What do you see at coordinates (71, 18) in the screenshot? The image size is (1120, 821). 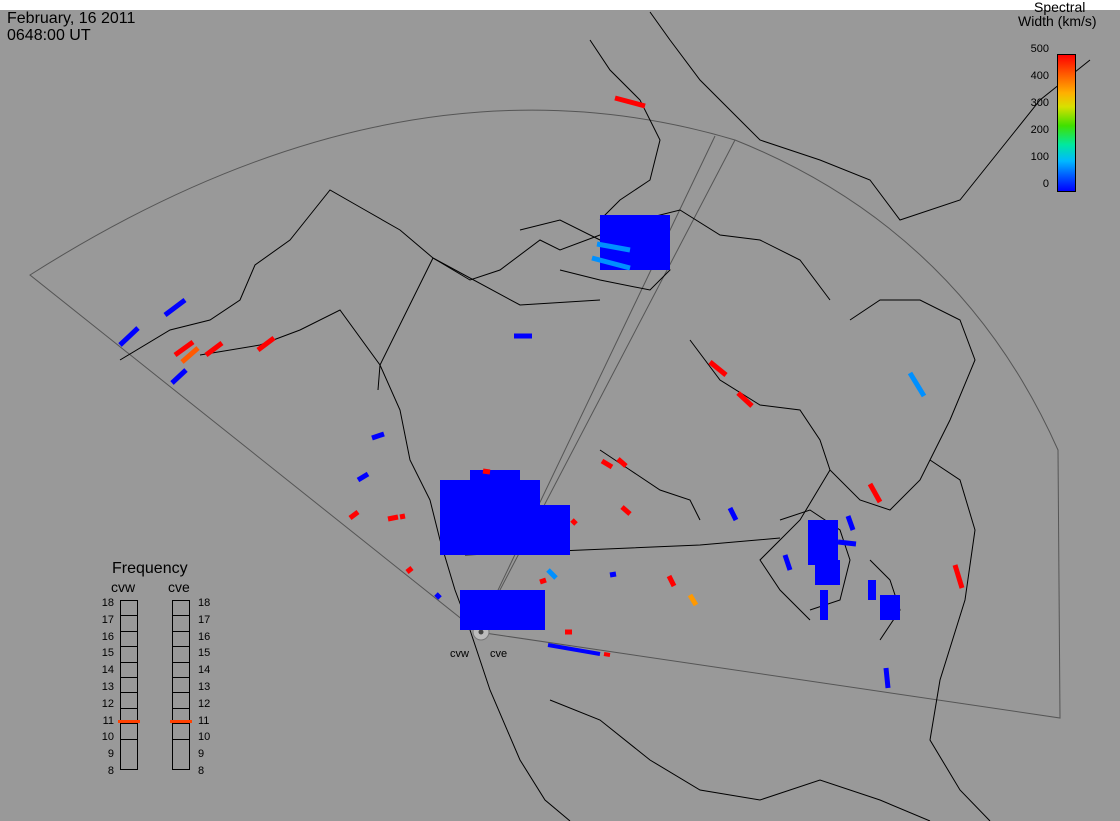 I see `date-label: February, 16 2011` at bounding box center [71, 18].